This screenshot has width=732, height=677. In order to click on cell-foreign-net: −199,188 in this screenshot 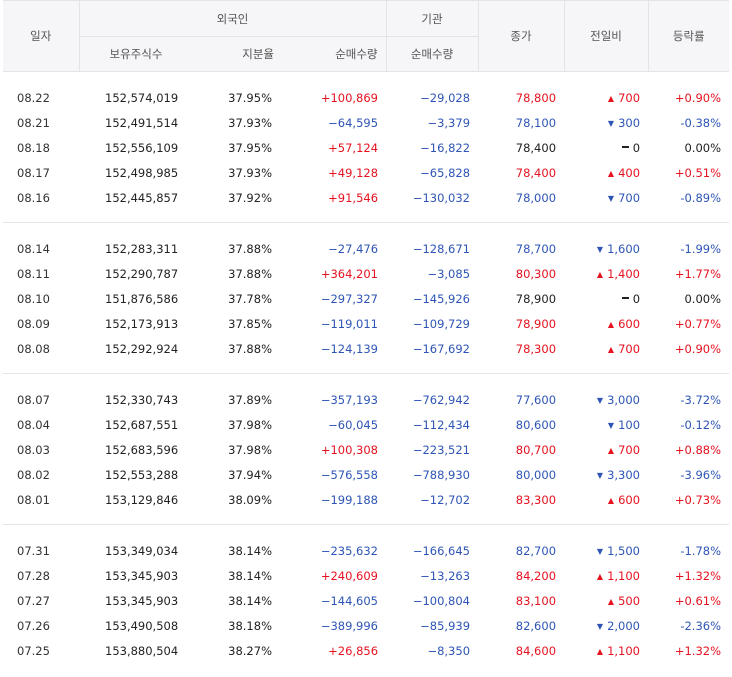, I will do `click(349, 499)`.